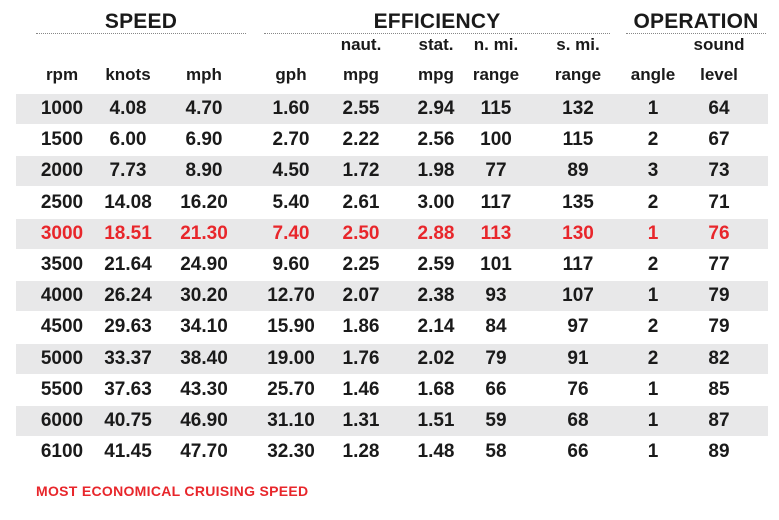 The width and height of the screenshot is (779, 520). Describe the element at coordinates (361, 202) in the screenshot. I see `cell-naut-mpg: 2.61` at that location.